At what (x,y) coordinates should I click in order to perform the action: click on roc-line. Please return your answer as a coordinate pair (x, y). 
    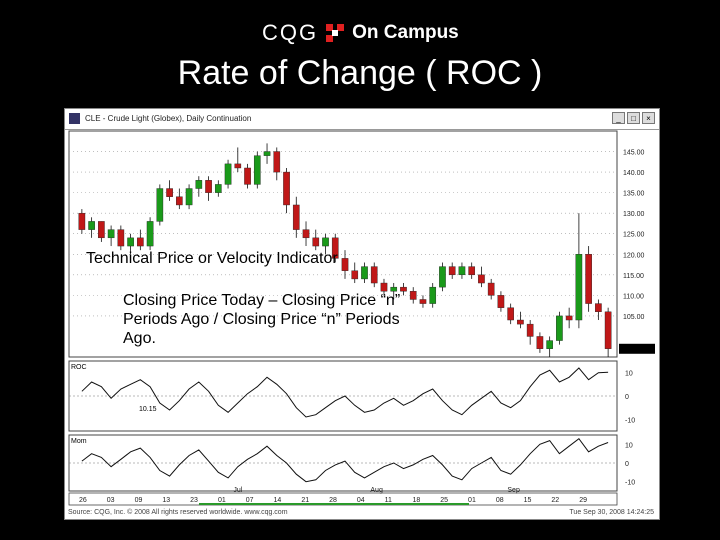
    Looking at the image, I should click on (345, 392).